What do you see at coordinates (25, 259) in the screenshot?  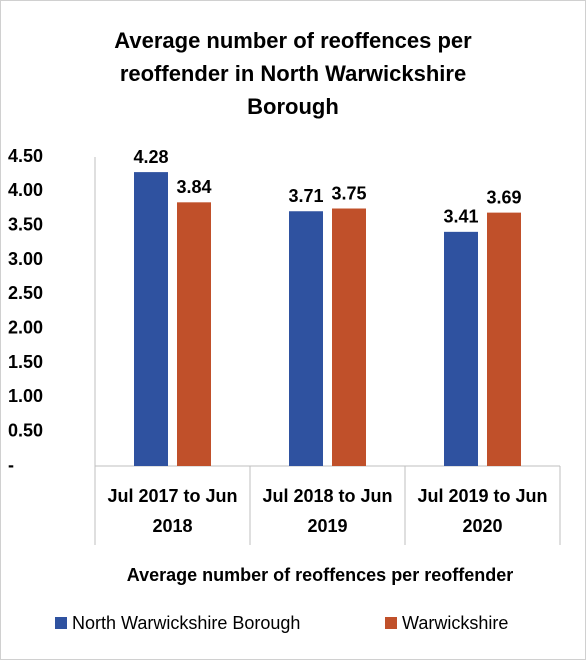 I see `y-tick-label: 3.00` at bounding box center [25, 259].